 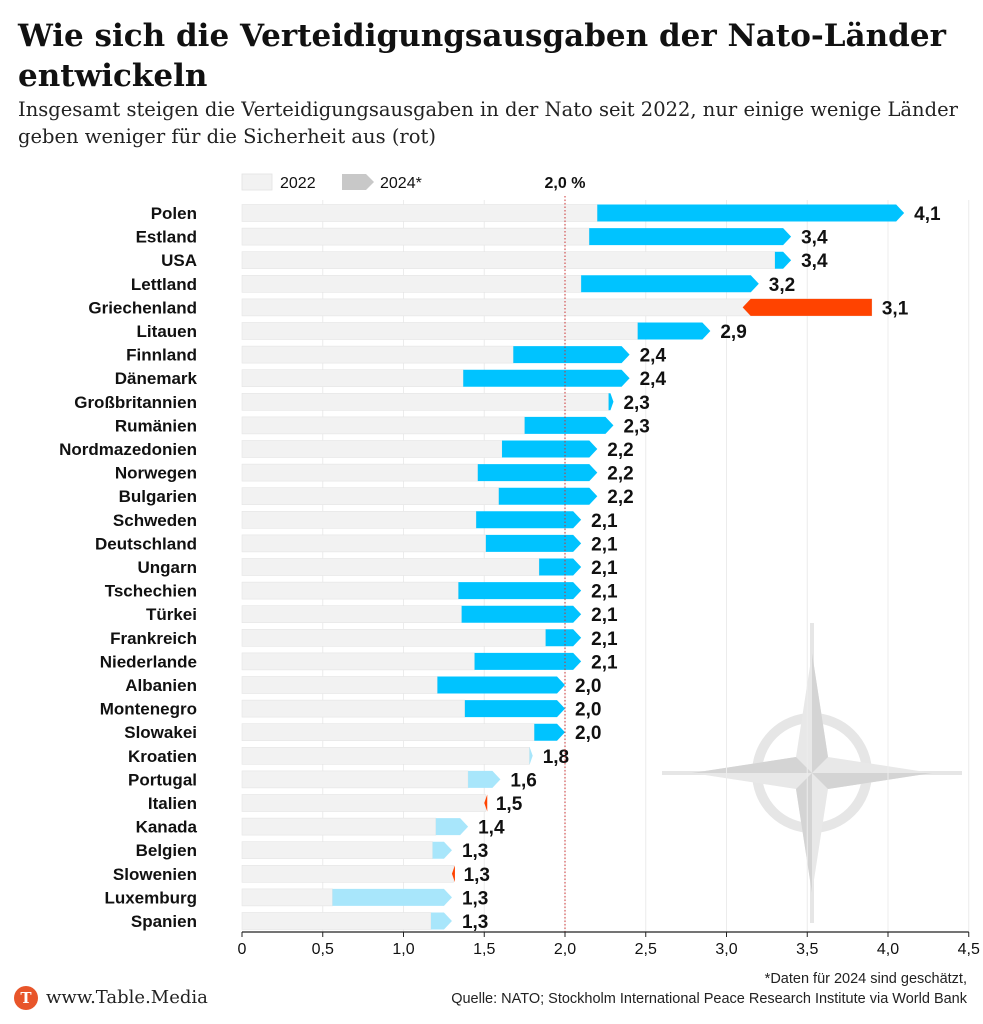 I want to click on value-label: 2,3, so click(x=636, y=426).